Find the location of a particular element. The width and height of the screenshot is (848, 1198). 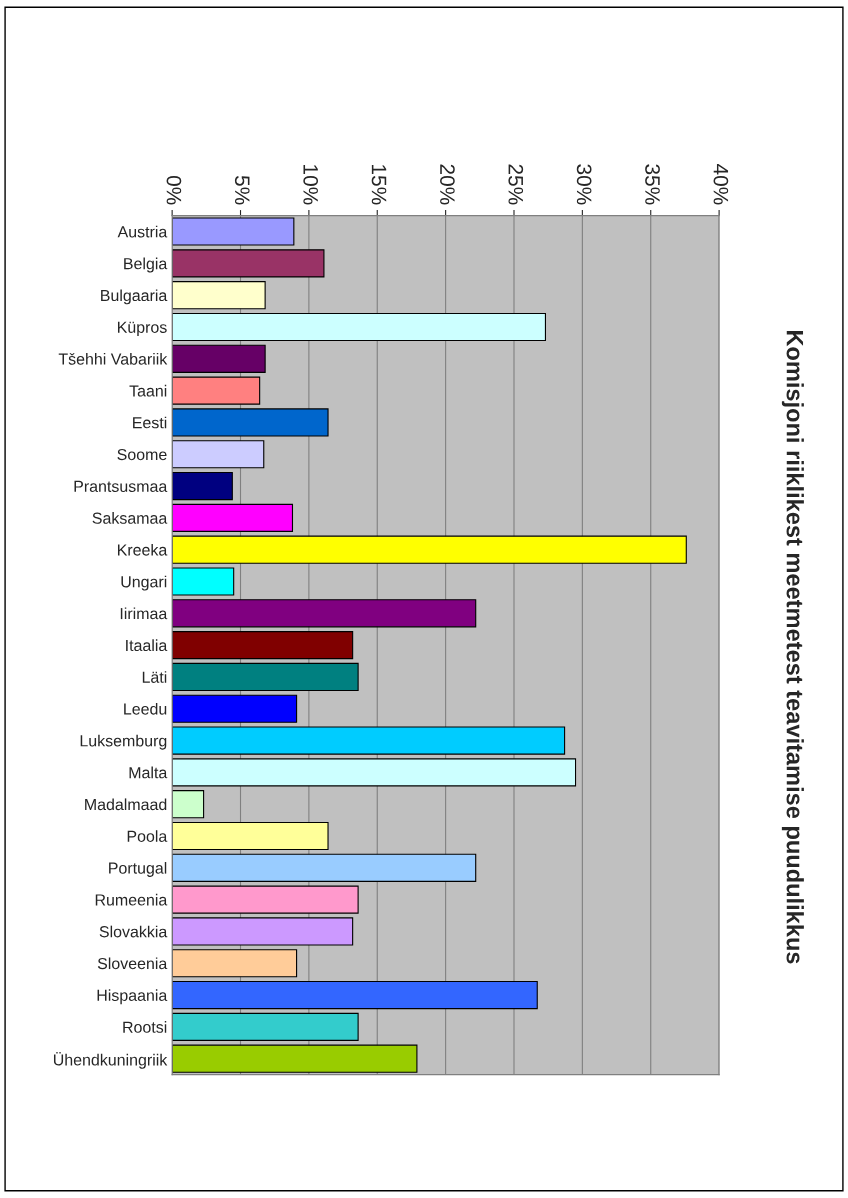

y-tick-label: Soome is located at coordinates (142, 454).